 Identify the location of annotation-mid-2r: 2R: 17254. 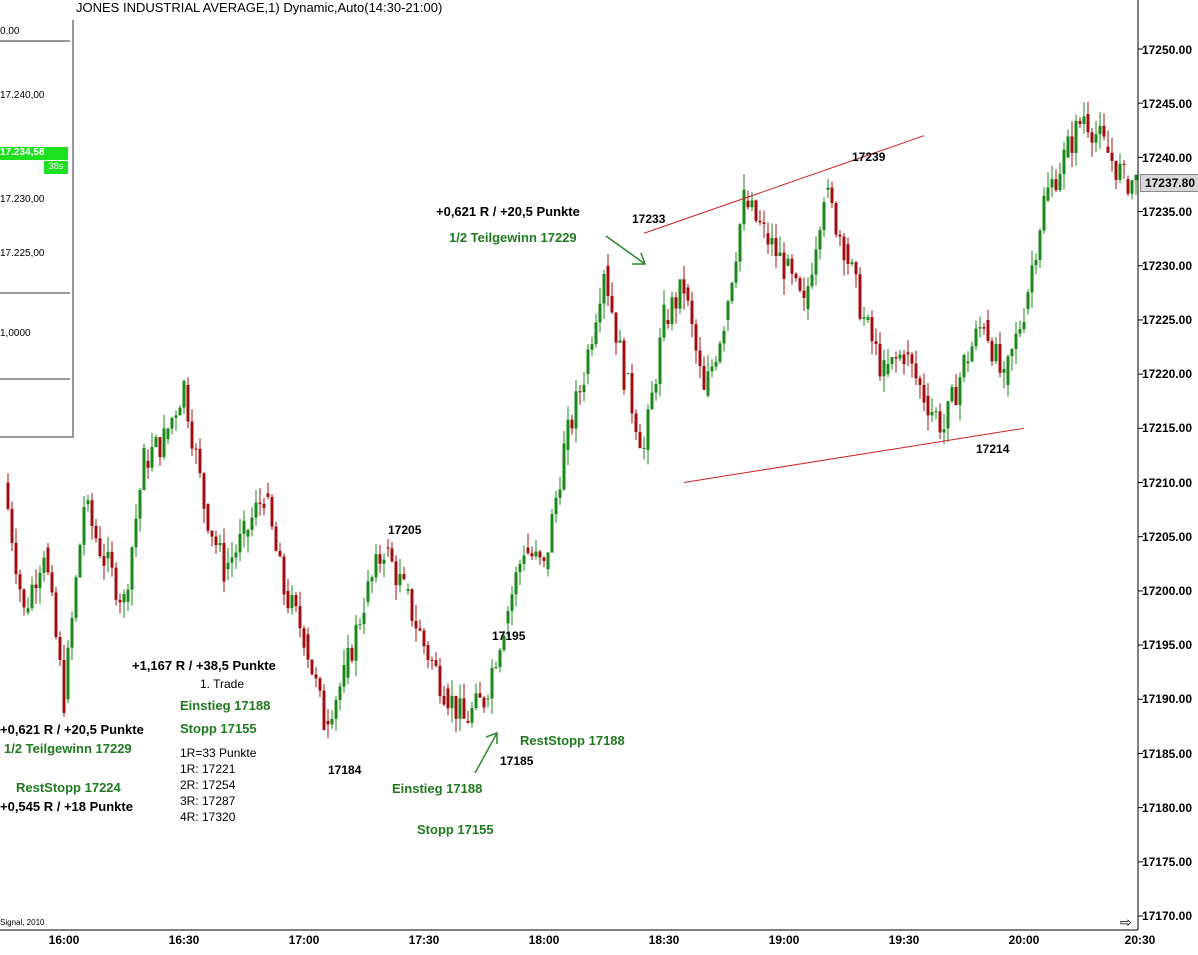
(208, 785).